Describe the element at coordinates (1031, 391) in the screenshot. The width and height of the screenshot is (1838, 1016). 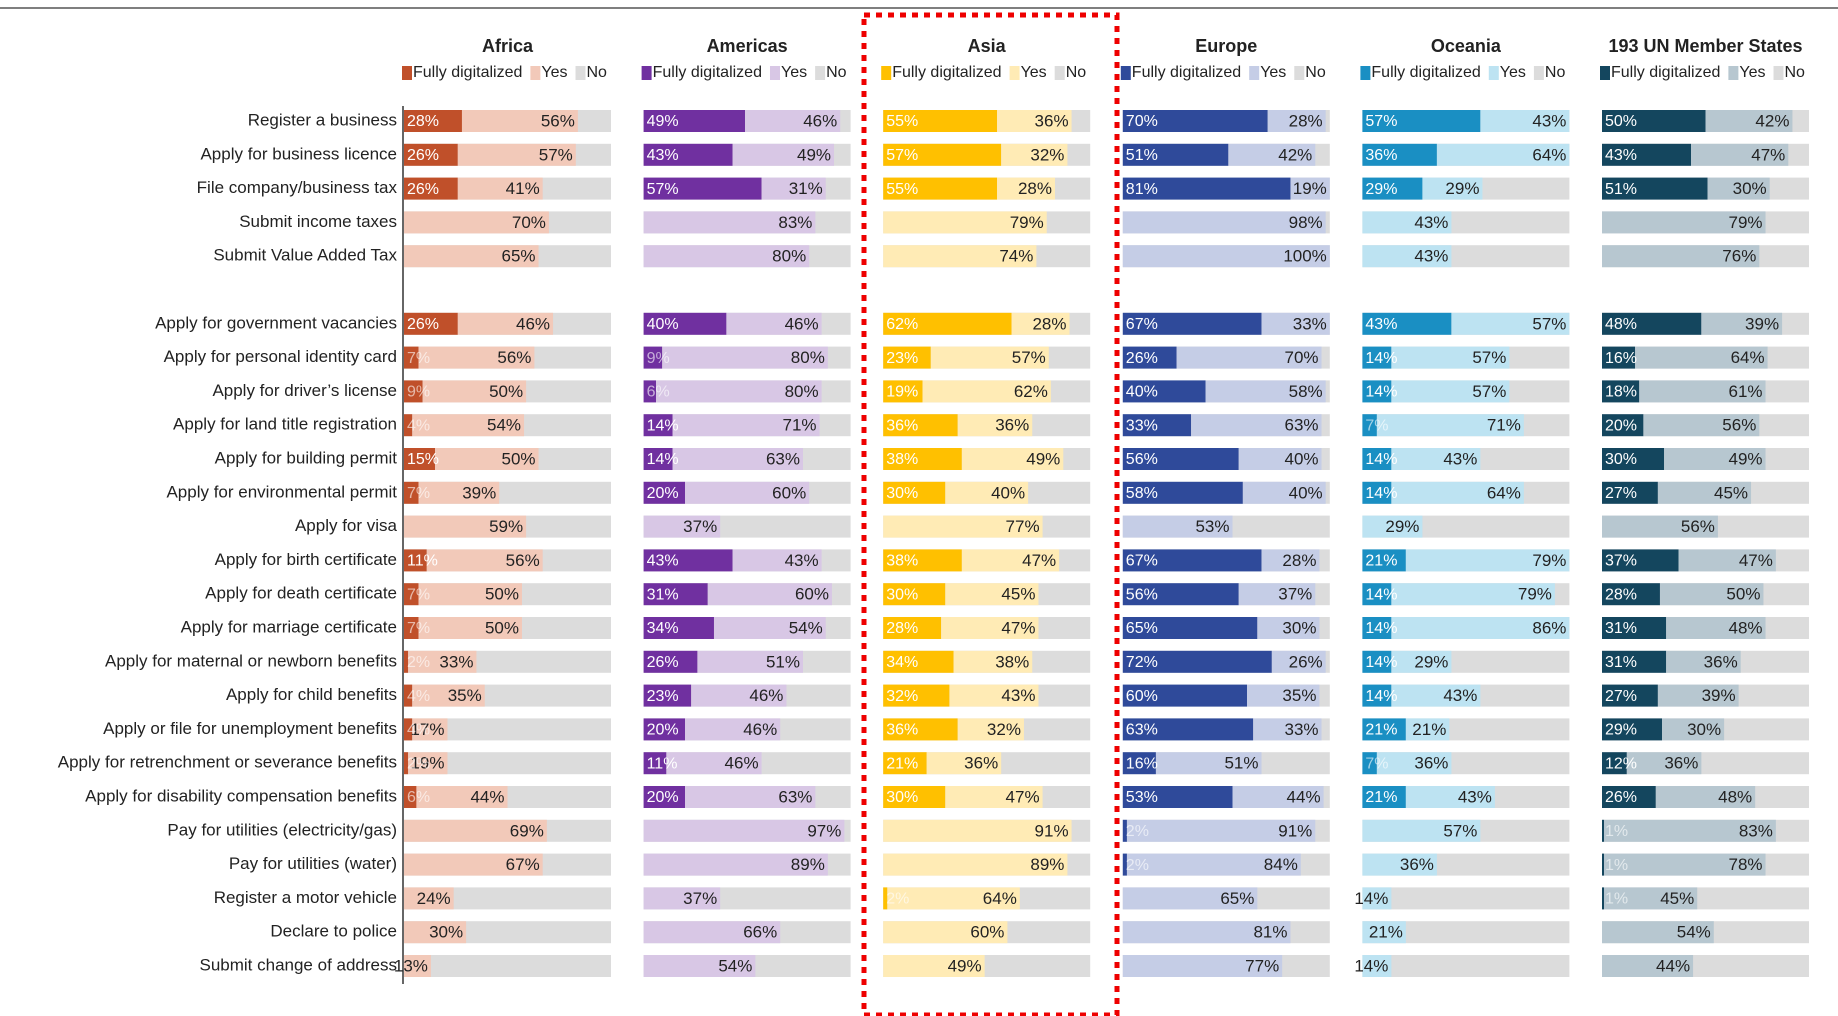
I see `yes-label: 62%` at that location.